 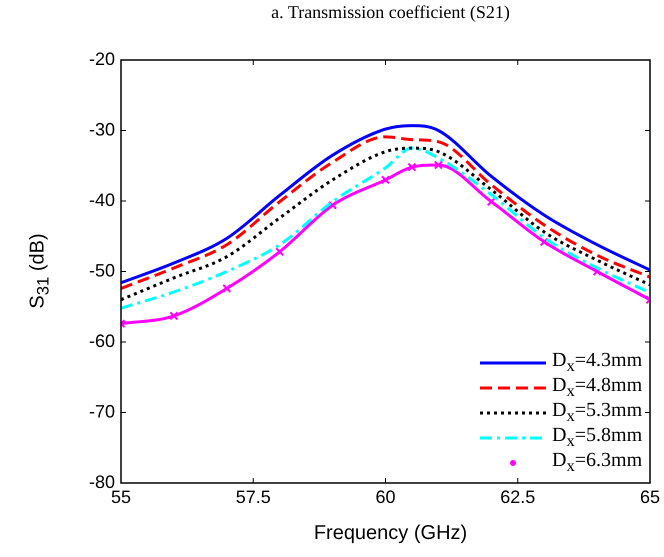 I want to click on y-tick-label: -20, so click(x=101, y=58).